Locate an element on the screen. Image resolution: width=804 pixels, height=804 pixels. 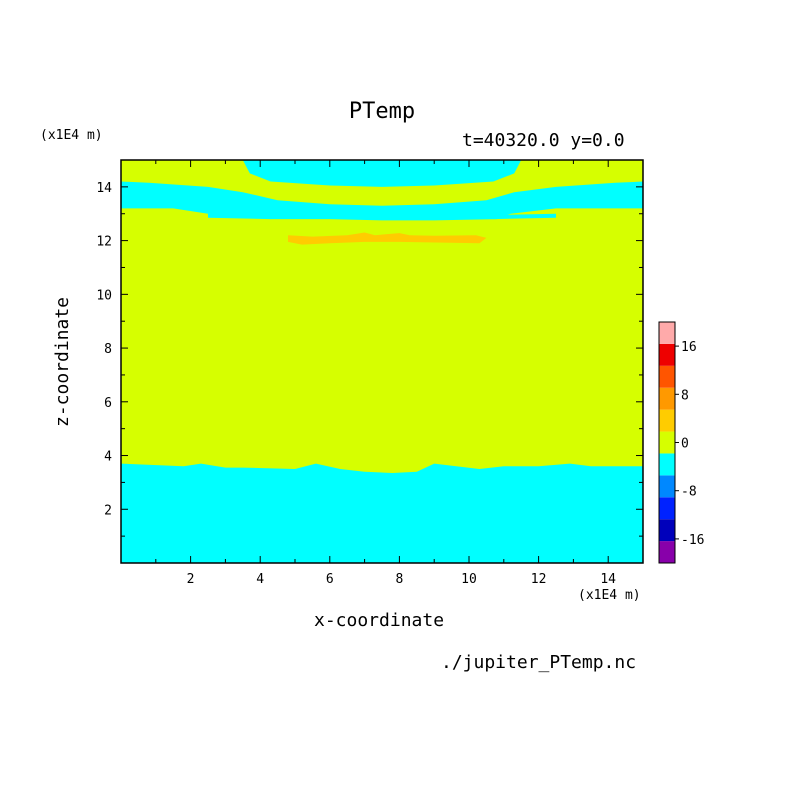
y-tick-label: 6 is located at coordinates (108, 403).